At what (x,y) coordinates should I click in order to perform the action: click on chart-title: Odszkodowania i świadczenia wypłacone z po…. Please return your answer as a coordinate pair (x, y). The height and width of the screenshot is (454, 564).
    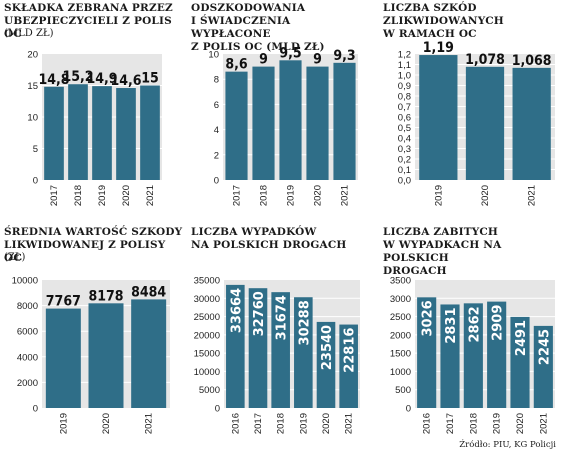
    Looking at the image, I should click on (281, 28).